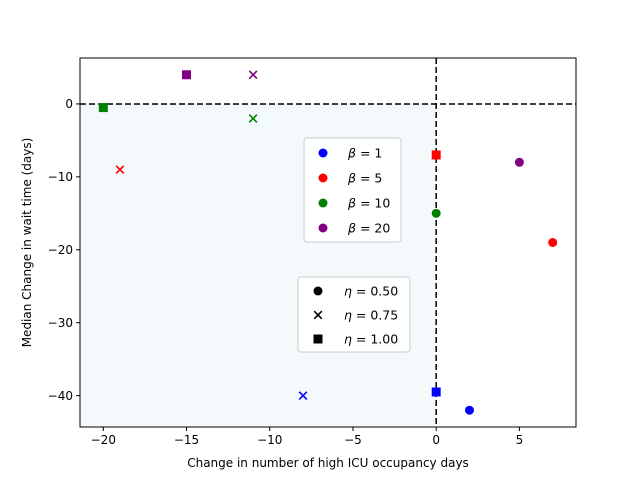 This screenshot has width=640, height=480. I want to click on legend-beta-label: β = 1, so click(364, 153).